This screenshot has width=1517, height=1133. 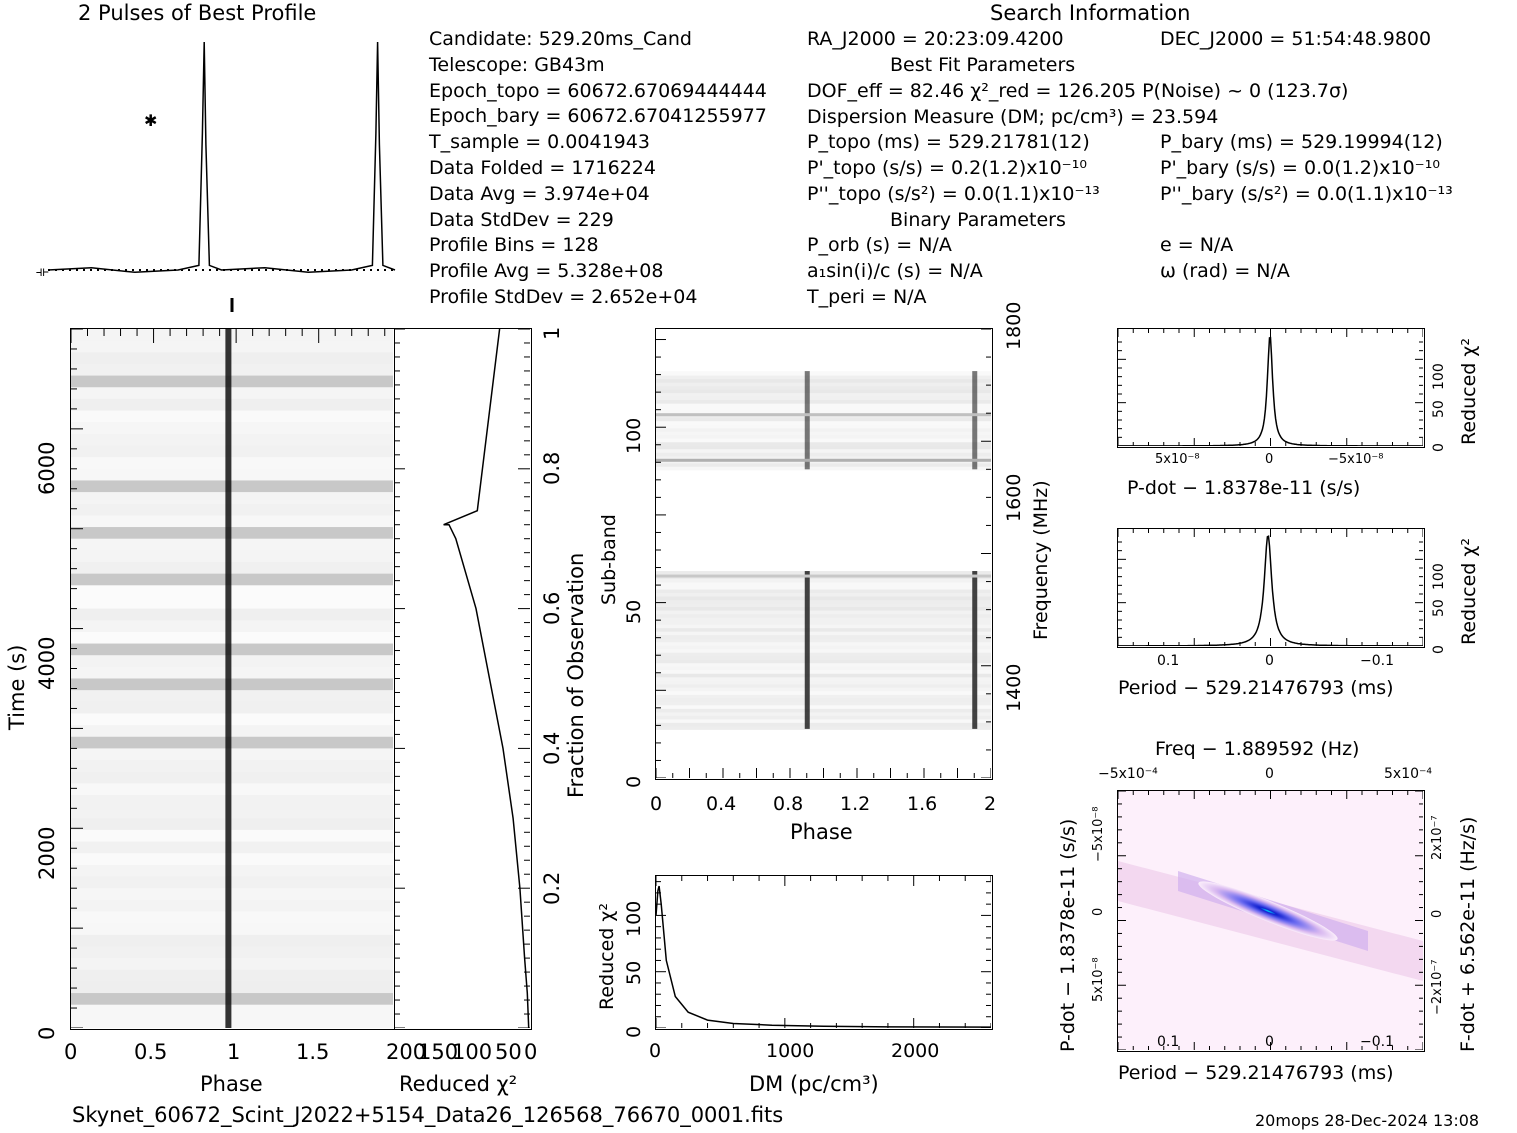 What do you see at coordinates (1098, 911) in the screenshot?
I see `pp-ytick-1: 0` at bounding box center [1098, 911].